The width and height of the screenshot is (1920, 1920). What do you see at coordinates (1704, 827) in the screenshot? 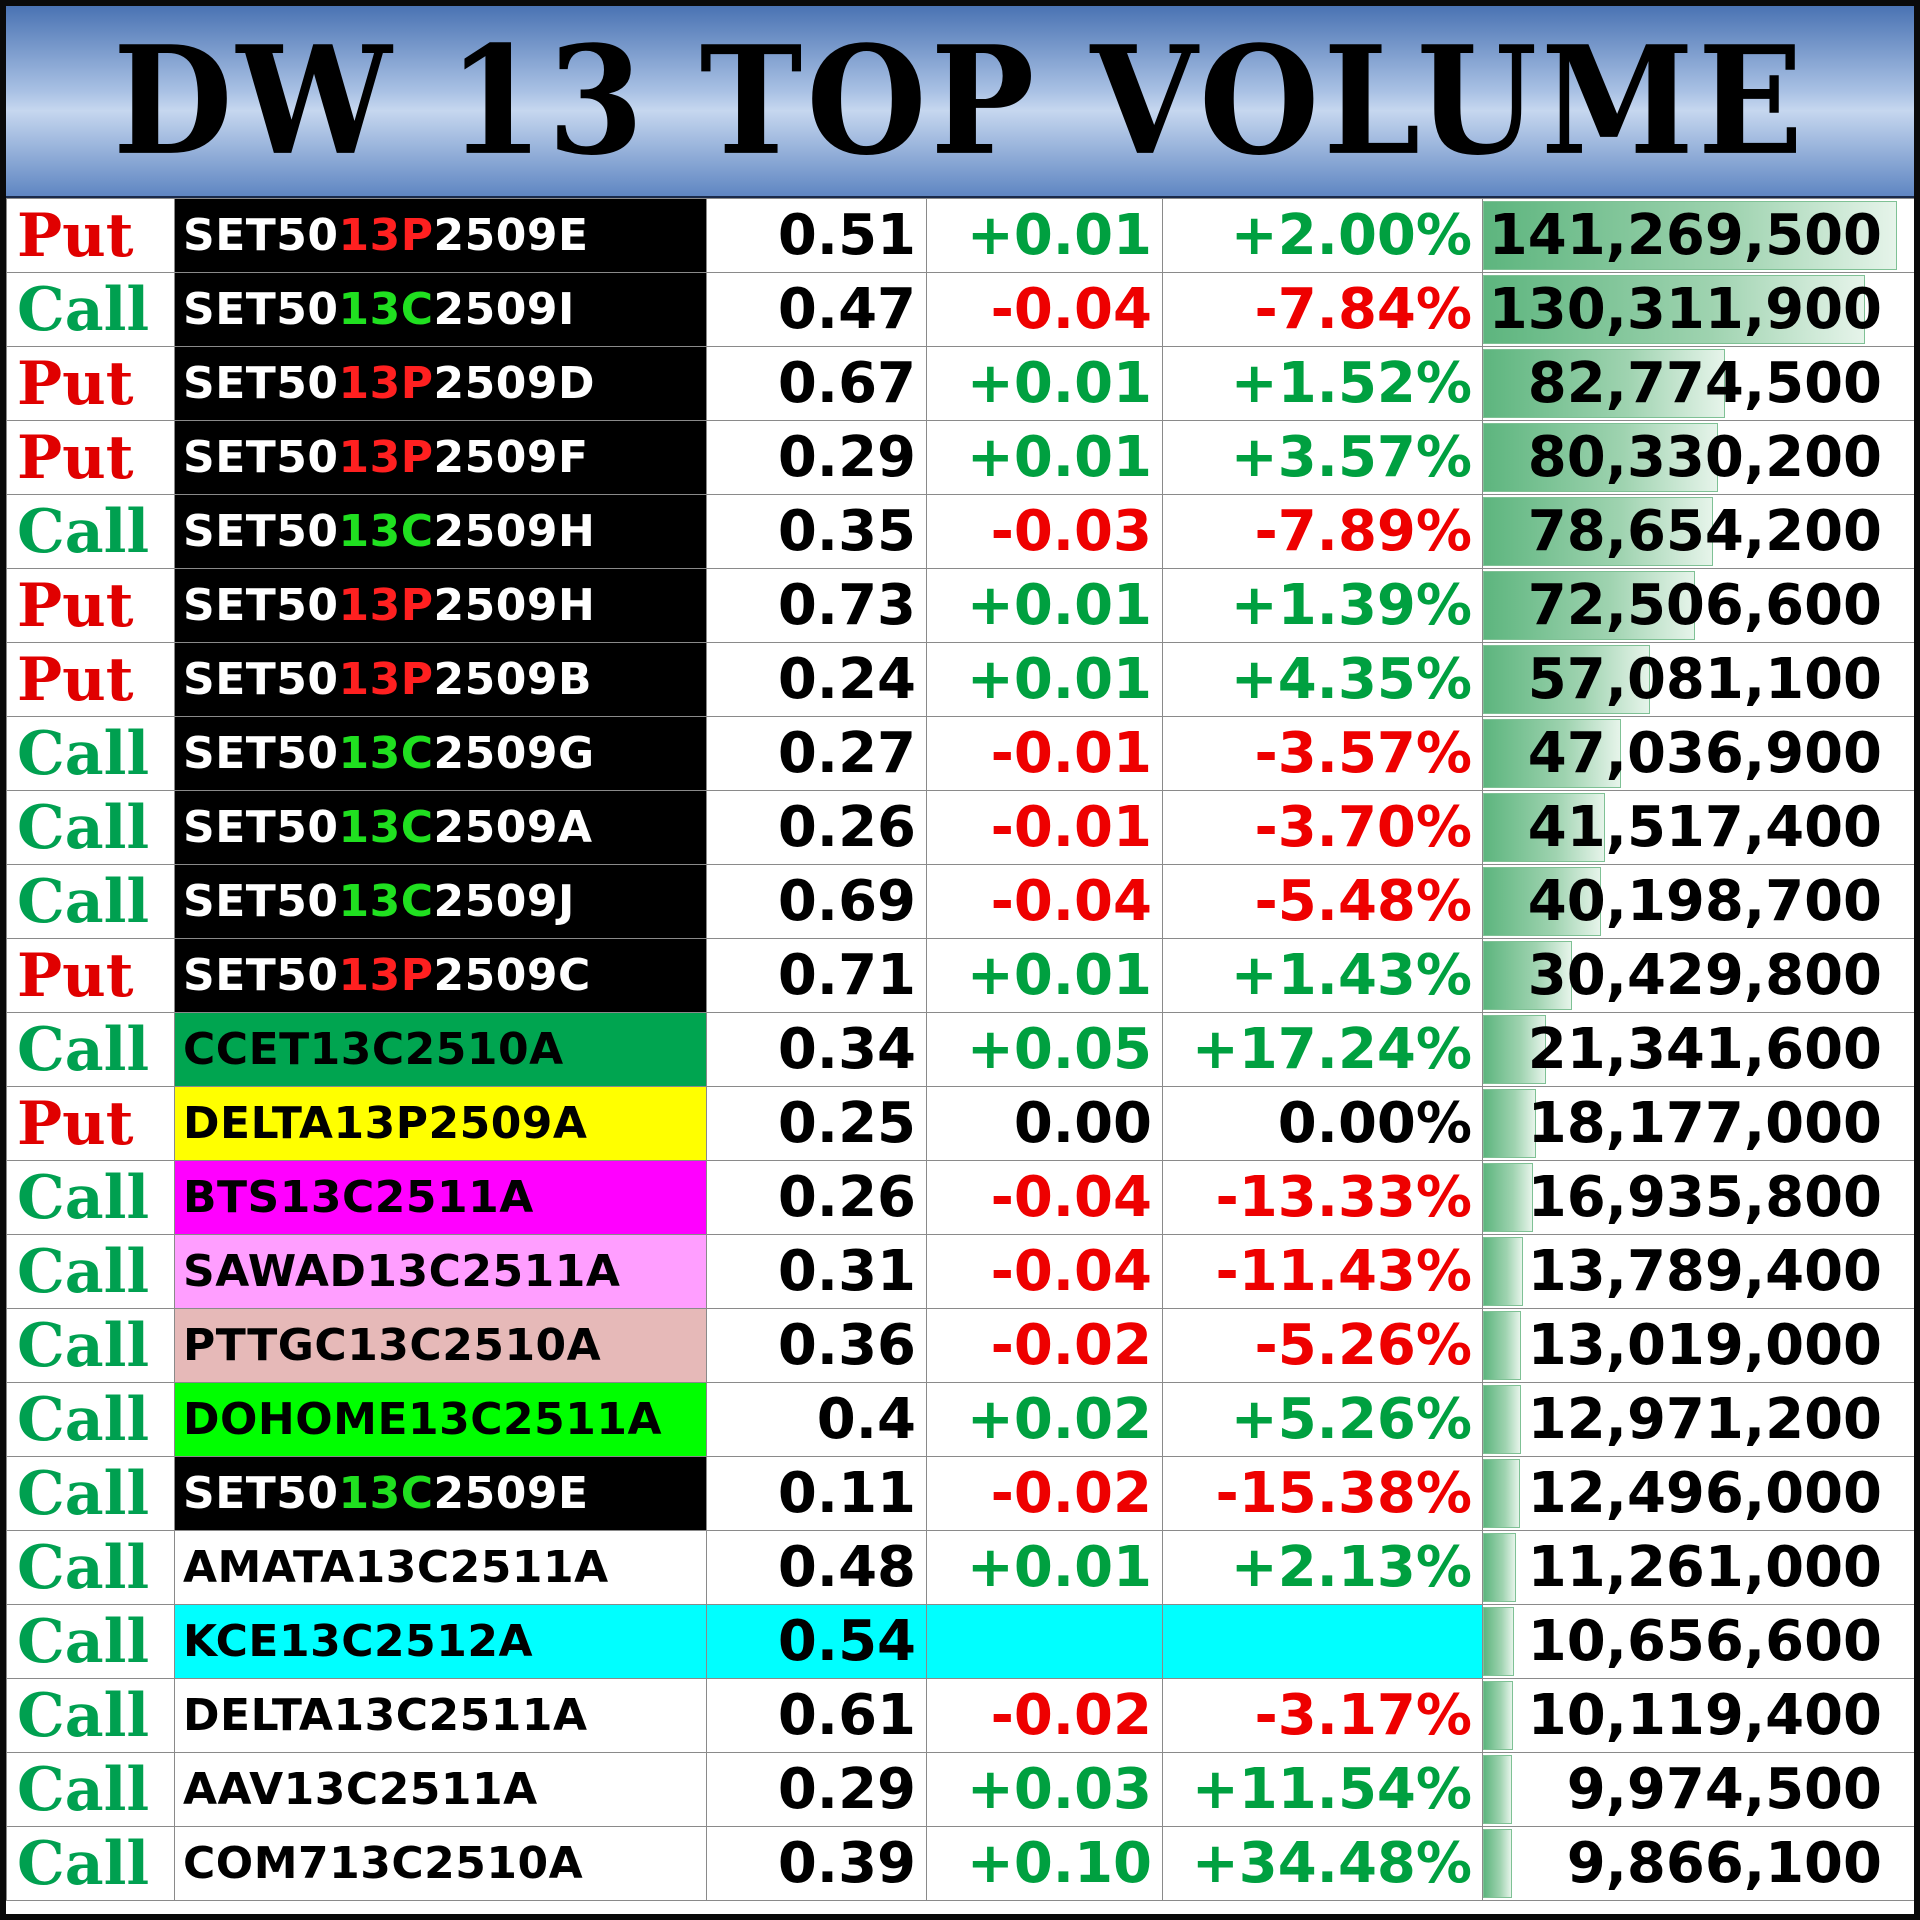
I see `volume-value: 41,517,400` at bounding box center [1704, 827].